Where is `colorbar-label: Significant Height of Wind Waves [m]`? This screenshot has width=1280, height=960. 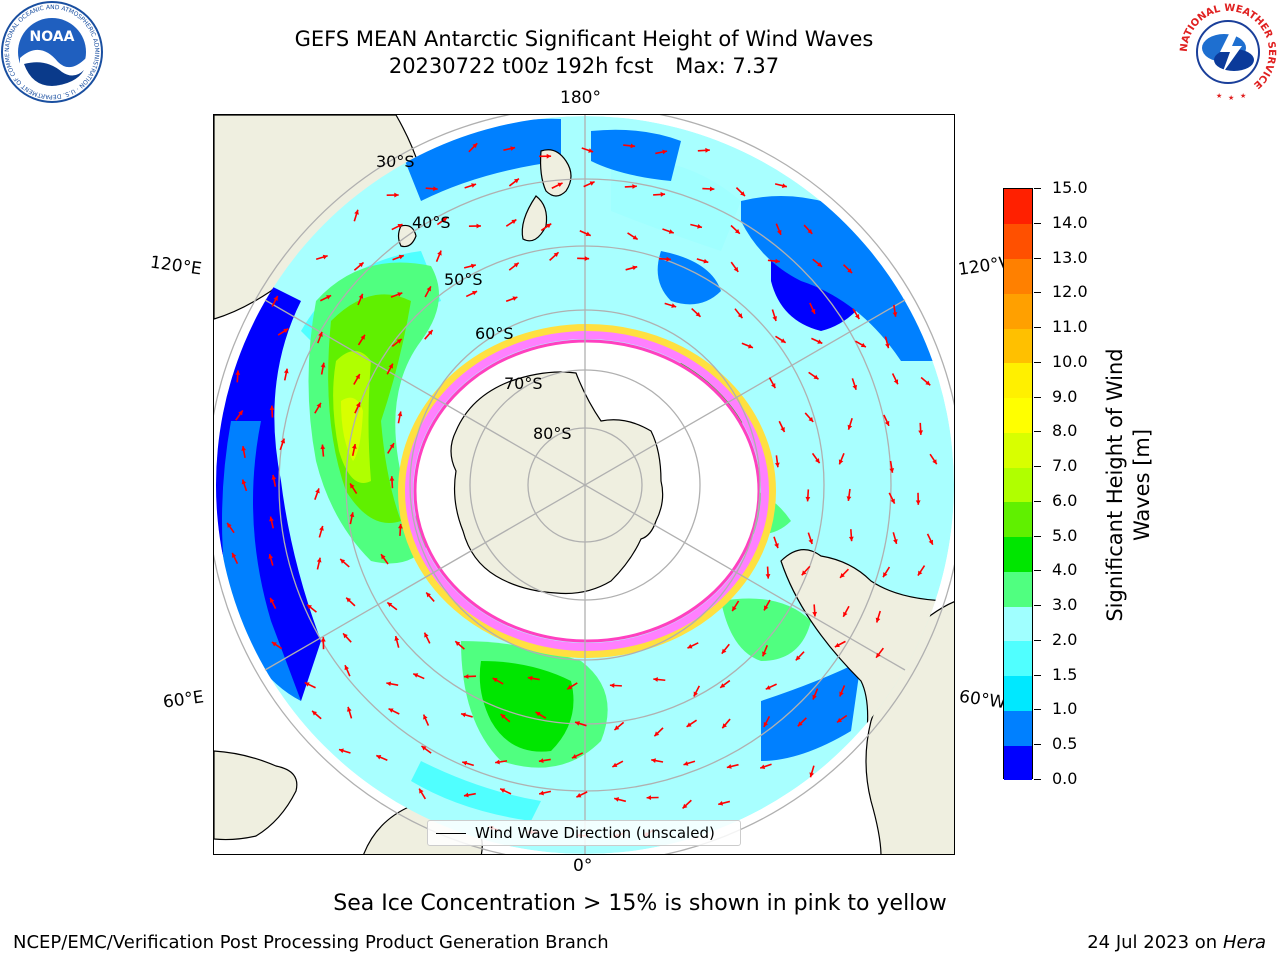
colorbar-label: Significant Height of Wind Waves [m] is located at coordinates (1129, 484).